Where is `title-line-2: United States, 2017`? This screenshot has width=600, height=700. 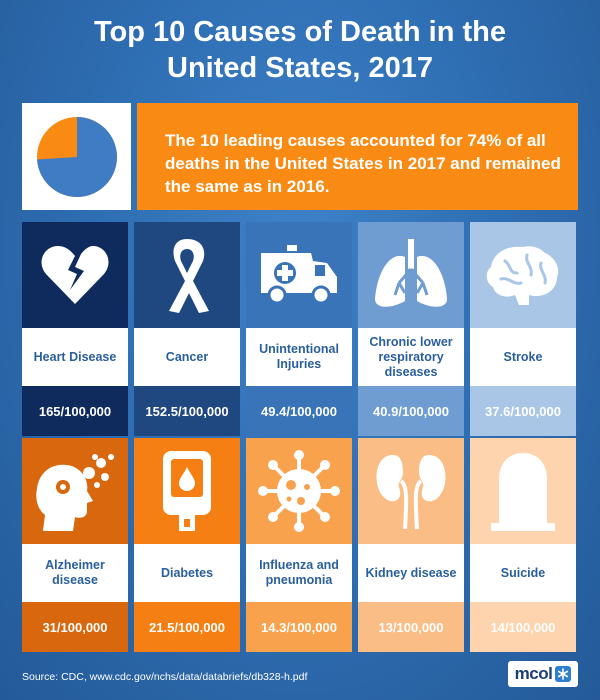 title-line-2: United States, 2017 is located at coordinates (300, 68).